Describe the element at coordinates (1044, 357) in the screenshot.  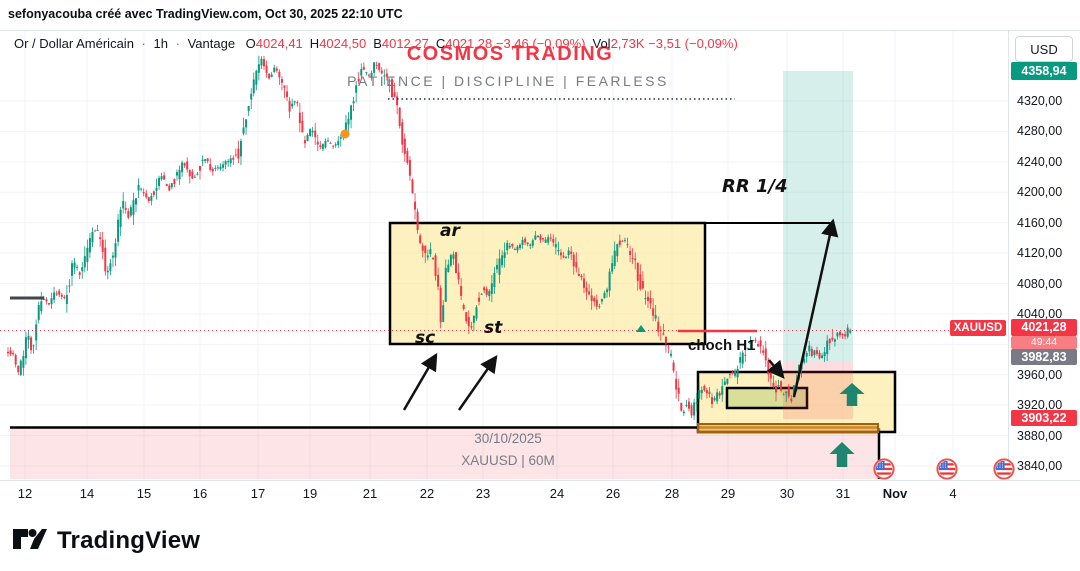
I see `entry-price-badge: 3982,83` at that location.